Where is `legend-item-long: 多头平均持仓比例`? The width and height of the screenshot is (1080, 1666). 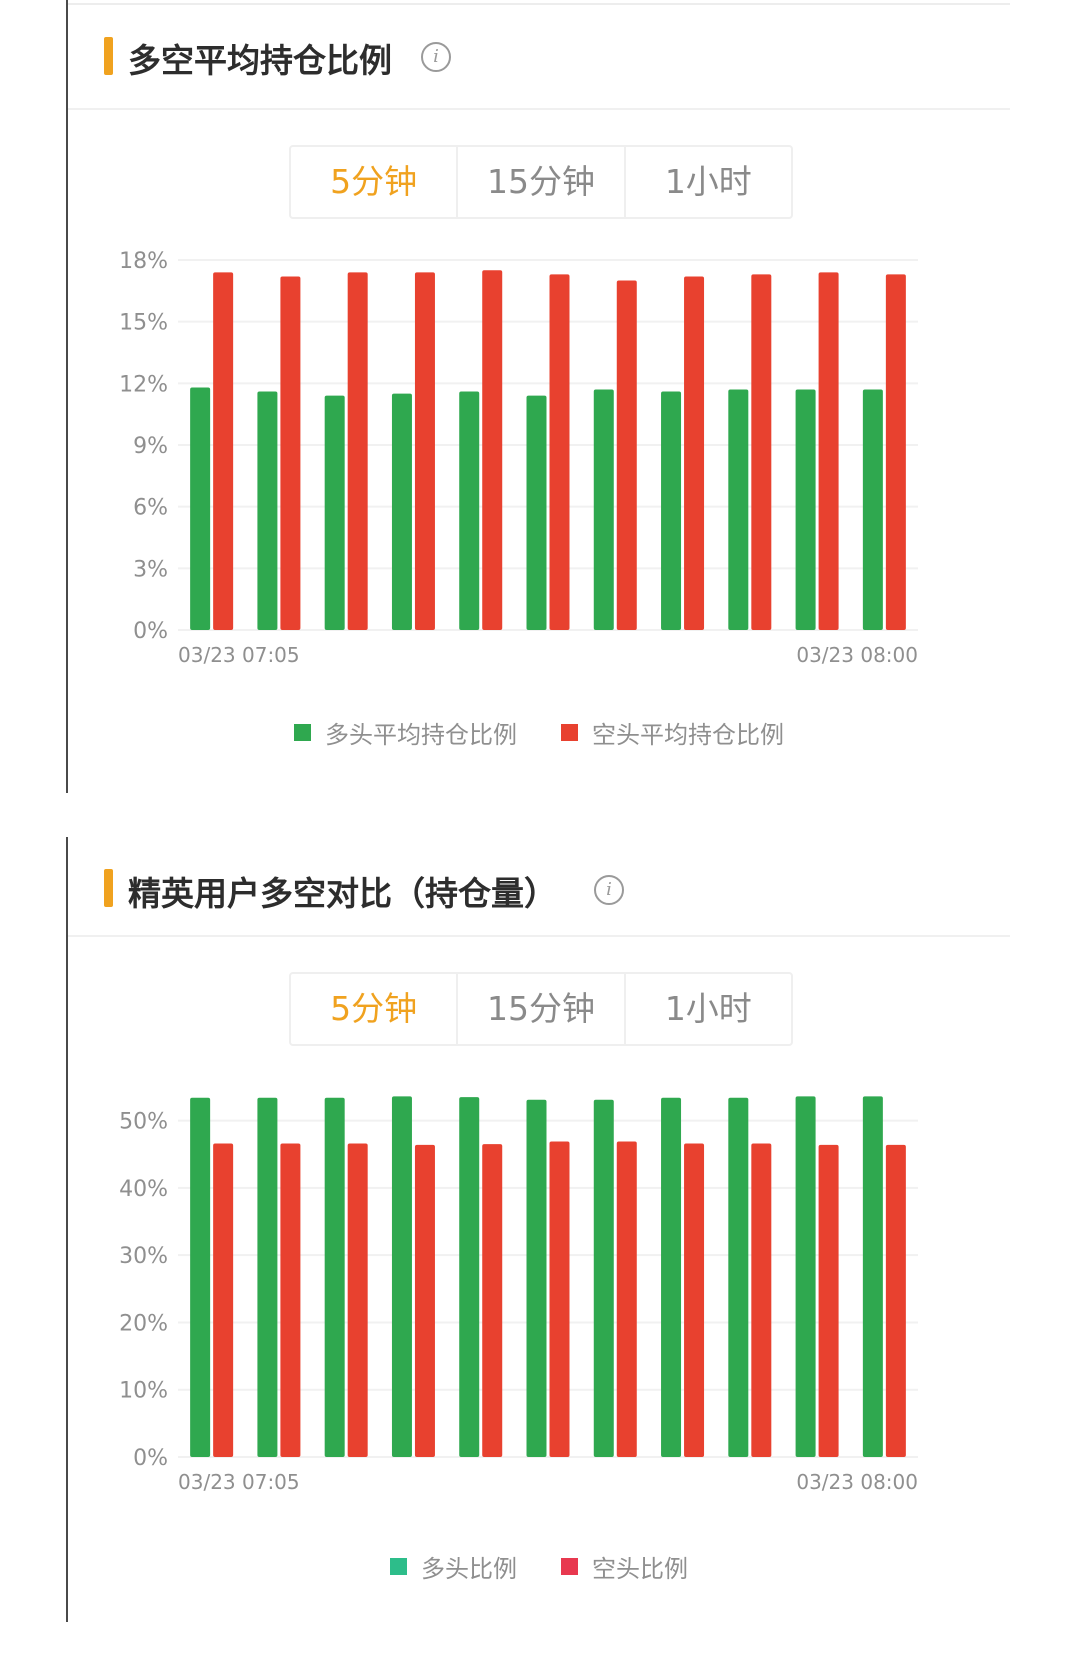
legend-item-long: 多头平均持仓比例 is located at coordinates (405, 732).